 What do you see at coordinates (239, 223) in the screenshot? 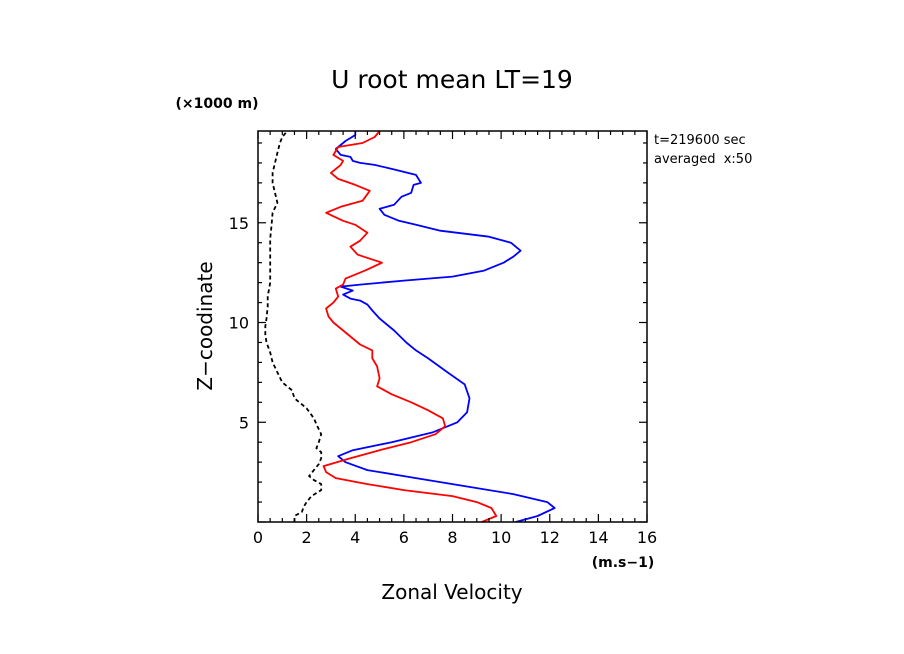
I see `y-tick-label: 15` at bounding box center [239, 223].